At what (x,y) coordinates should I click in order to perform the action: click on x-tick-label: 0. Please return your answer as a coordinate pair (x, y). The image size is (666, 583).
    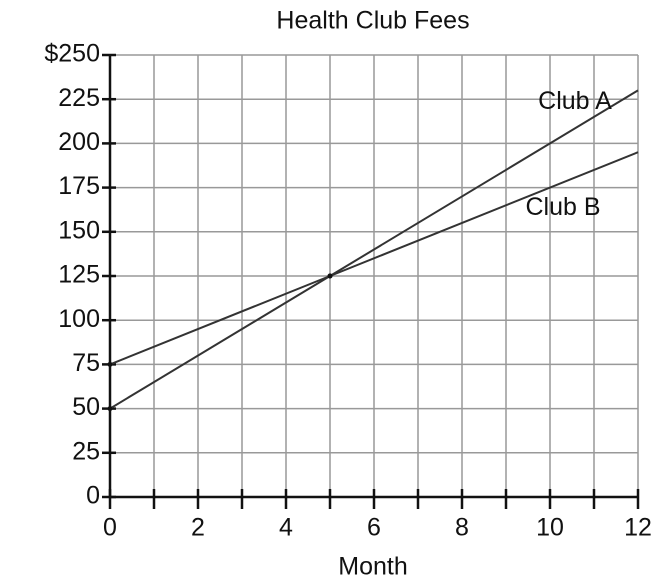
    Looking at the image, I should click on (110, 528).